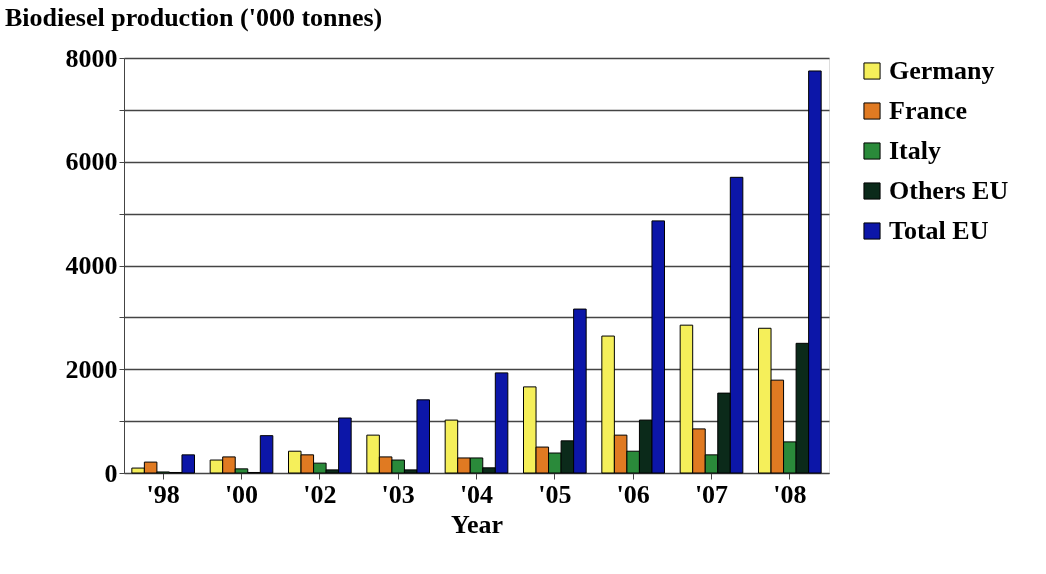 The image size is (1046, 574). I want to click on x-tick-label: '05, so click(555, 494).